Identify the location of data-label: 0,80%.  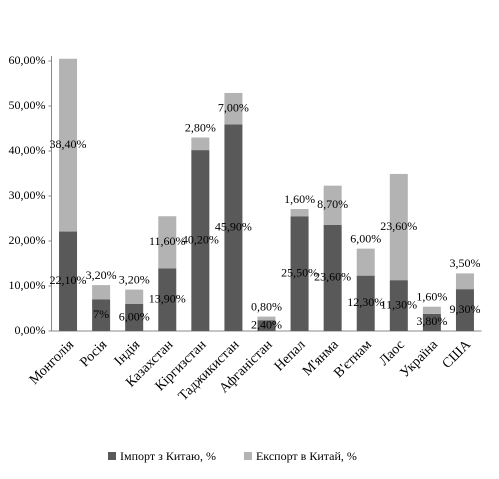
(266, 306).